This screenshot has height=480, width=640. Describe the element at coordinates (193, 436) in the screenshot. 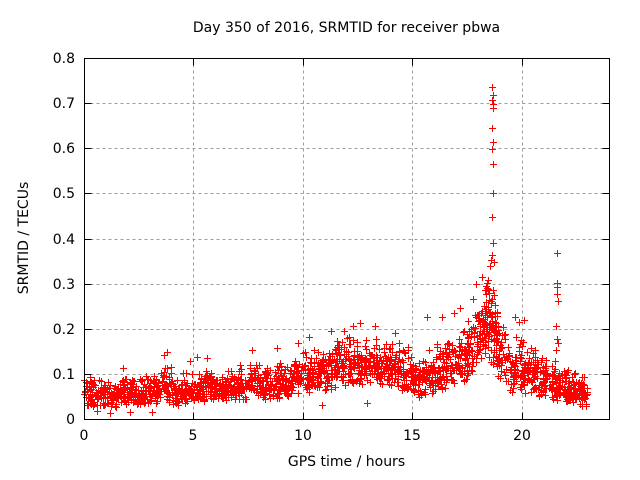

I see `x-tick-label: 5` at that location.